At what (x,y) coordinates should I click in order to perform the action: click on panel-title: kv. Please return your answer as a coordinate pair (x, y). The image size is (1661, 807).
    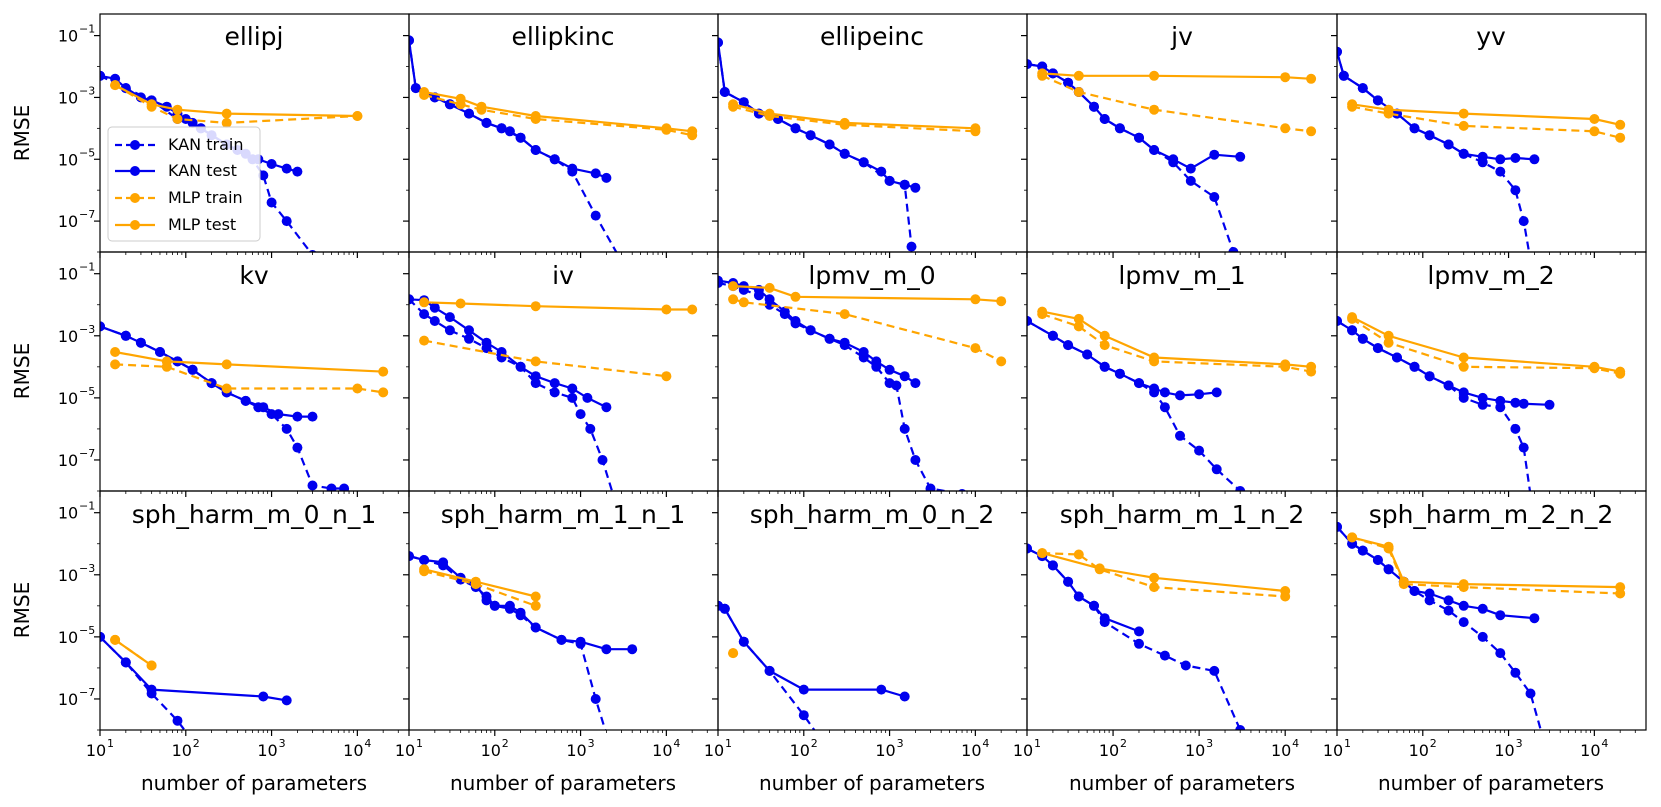
    Looking at the image, I should click on (253, 275).